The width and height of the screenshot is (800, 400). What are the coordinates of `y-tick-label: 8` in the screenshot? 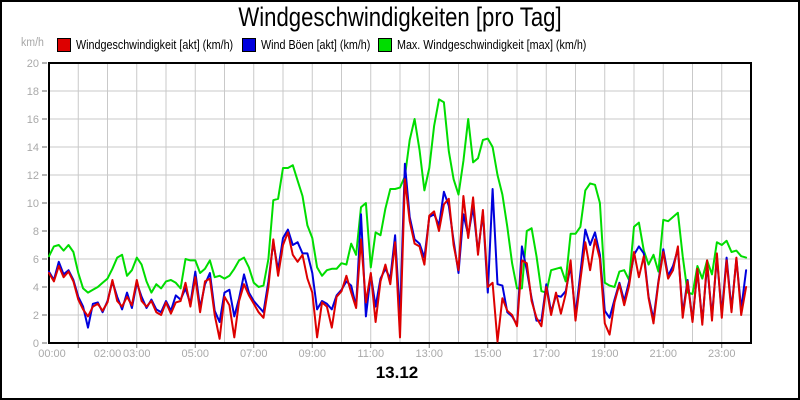 It's located at (36, 232).